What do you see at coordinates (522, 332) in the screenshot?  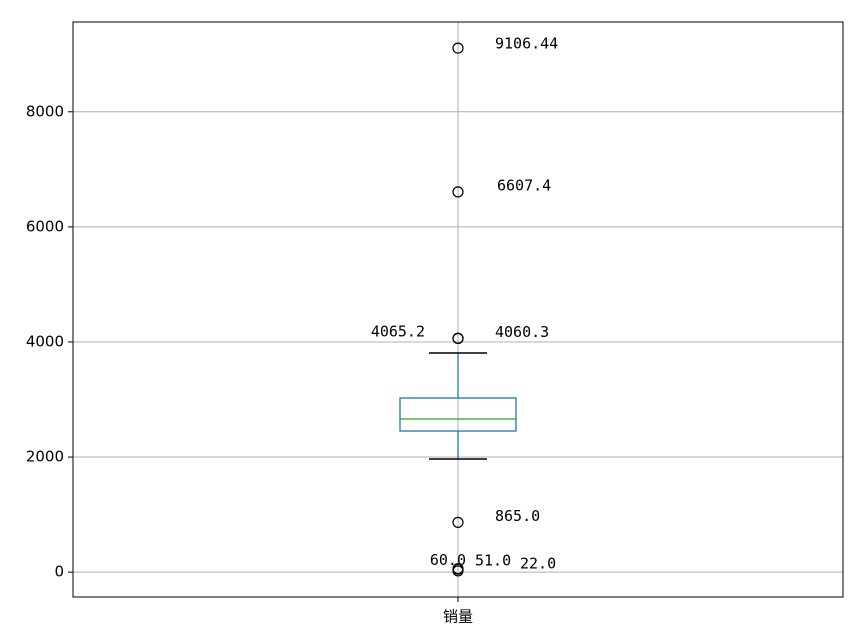 I see `flier-label: 4060.3` at bounding box center [522, 332].